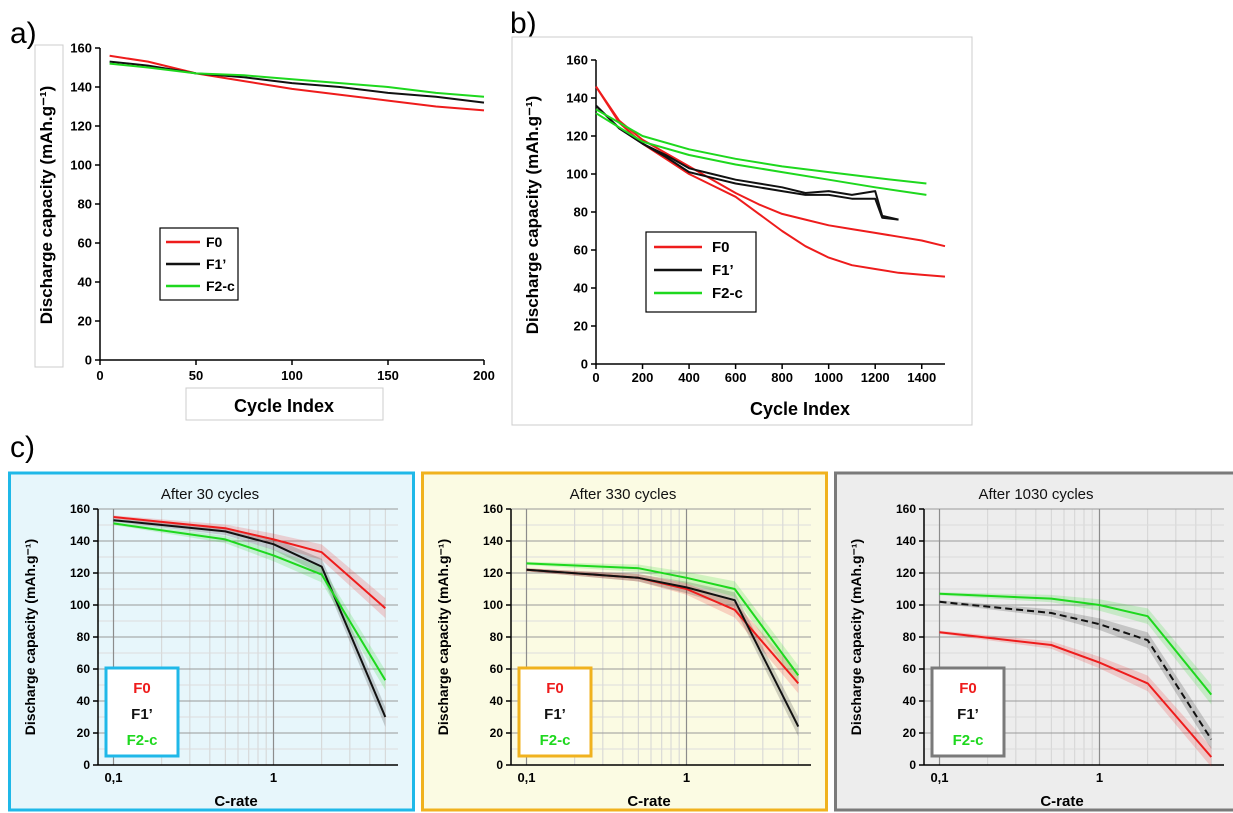 Image resolution: width=1233 pixels, height=813 pixels. Describe the element at coordinates (689, 377) in the screenshot. I see `x-tick-label: 400` at that location.